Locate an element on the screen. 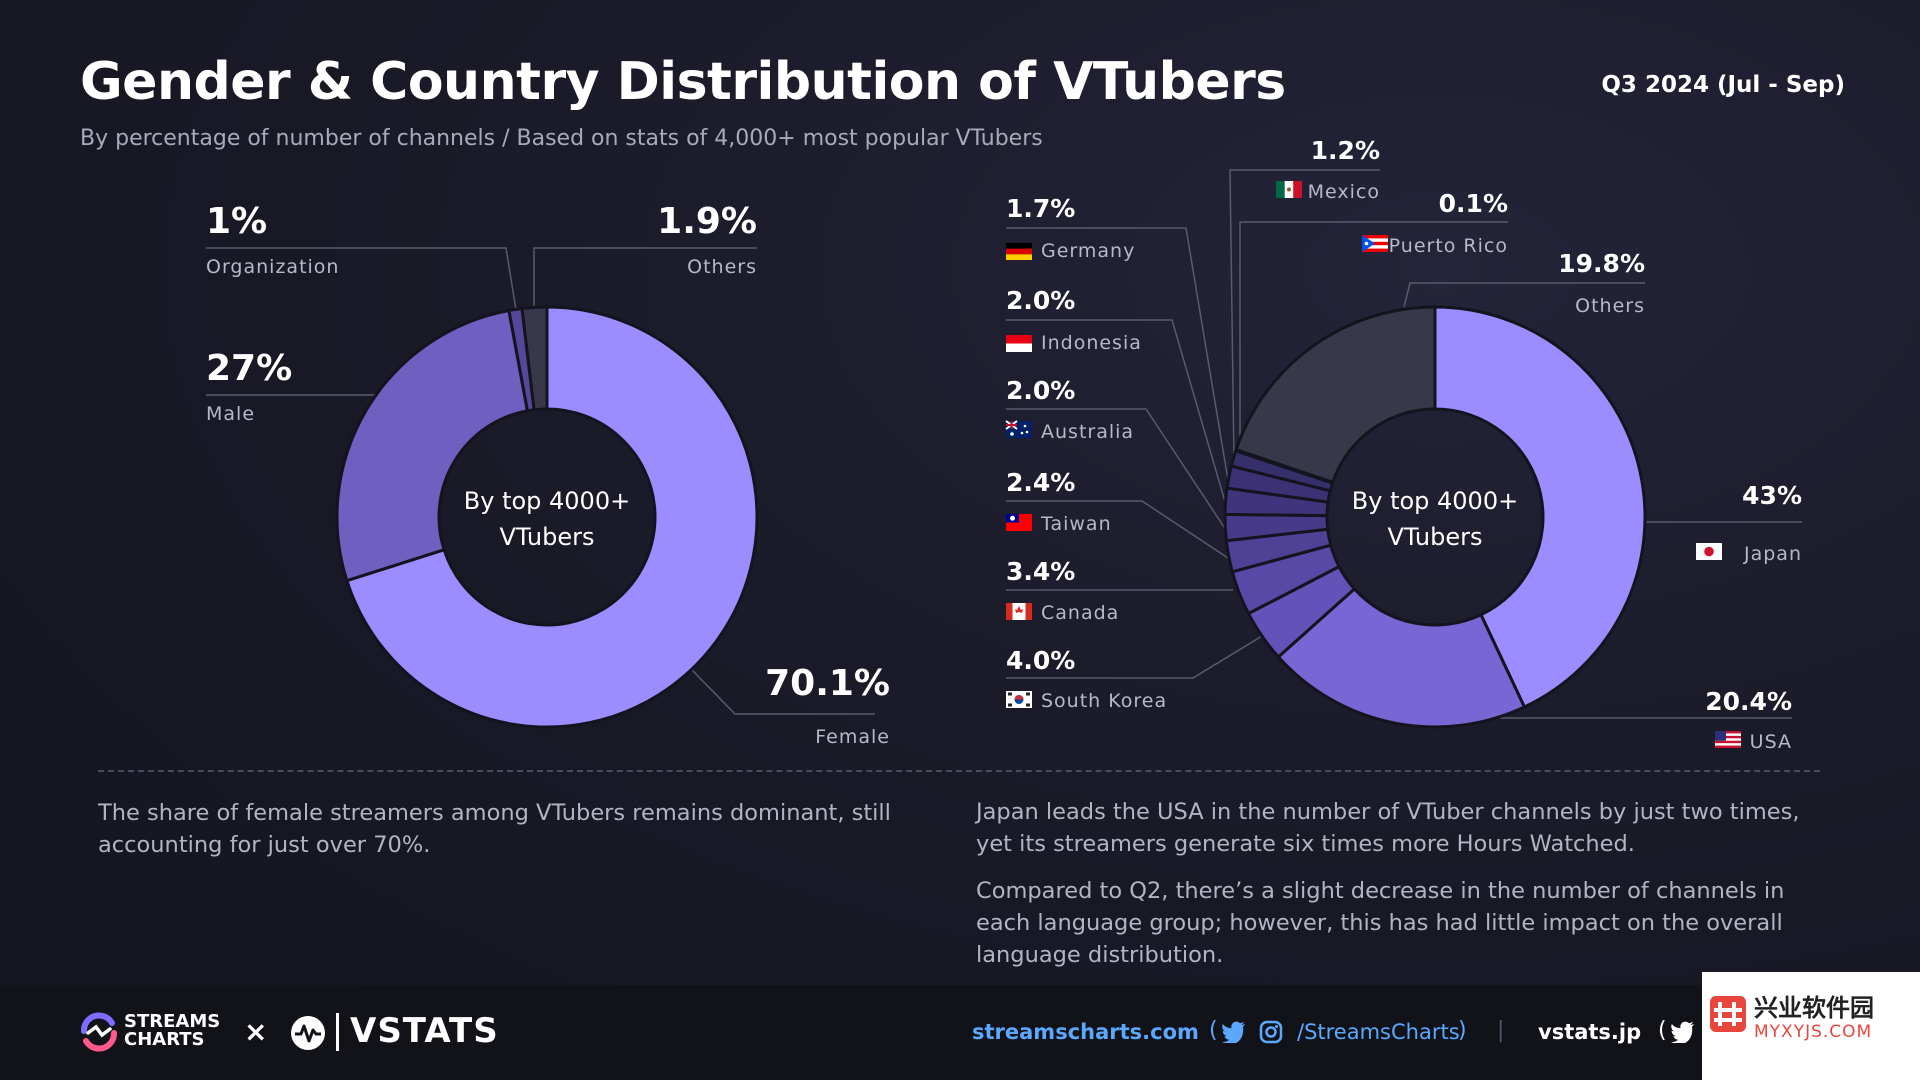 The image size is (1920, 1080). gender-label-male: Male is located at coordinates (230, 414).